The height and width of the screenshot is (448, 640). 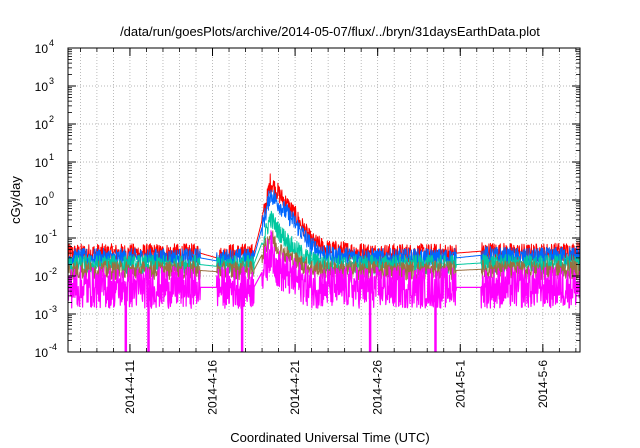 I want to click on y-tick-exponent: -4, so click(x=53, y=347).